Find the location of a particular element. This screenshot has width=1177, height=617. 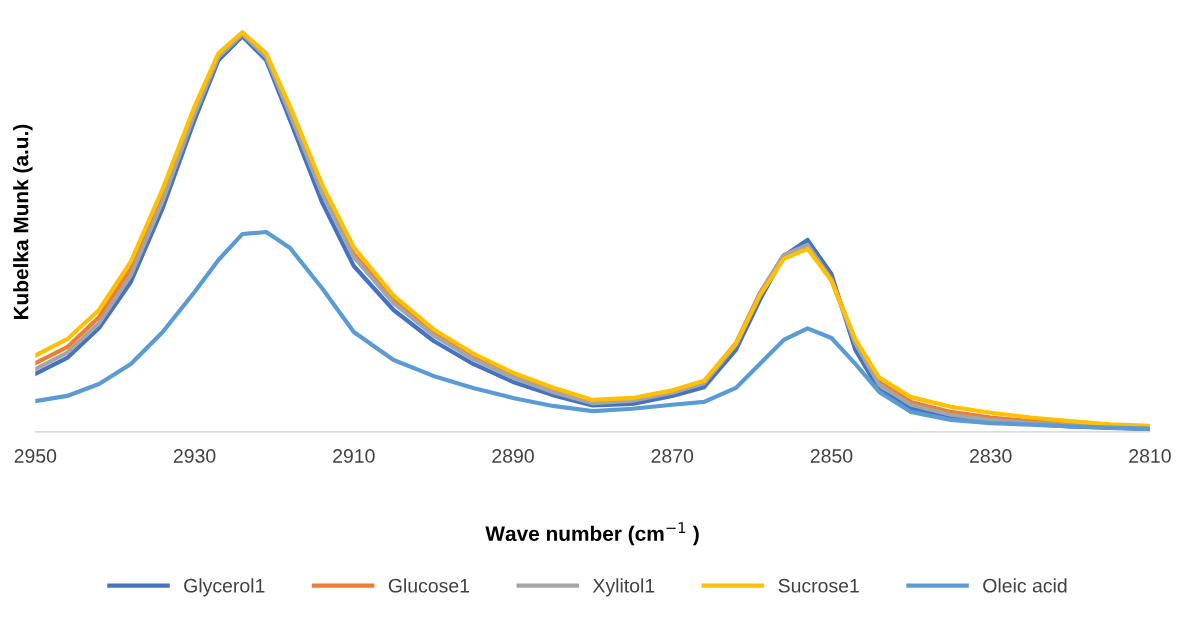

x-tick-label: 2850 is located at coordinates (831, 456).